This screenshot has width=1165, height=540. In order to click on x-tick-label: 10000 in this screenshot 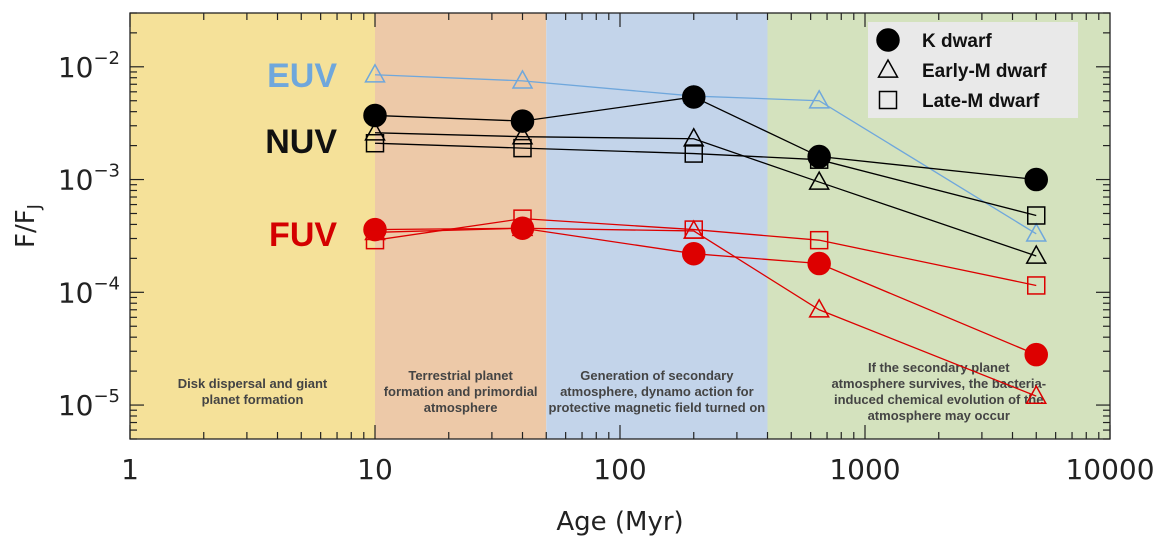, I will do `click(1109, 469)`.